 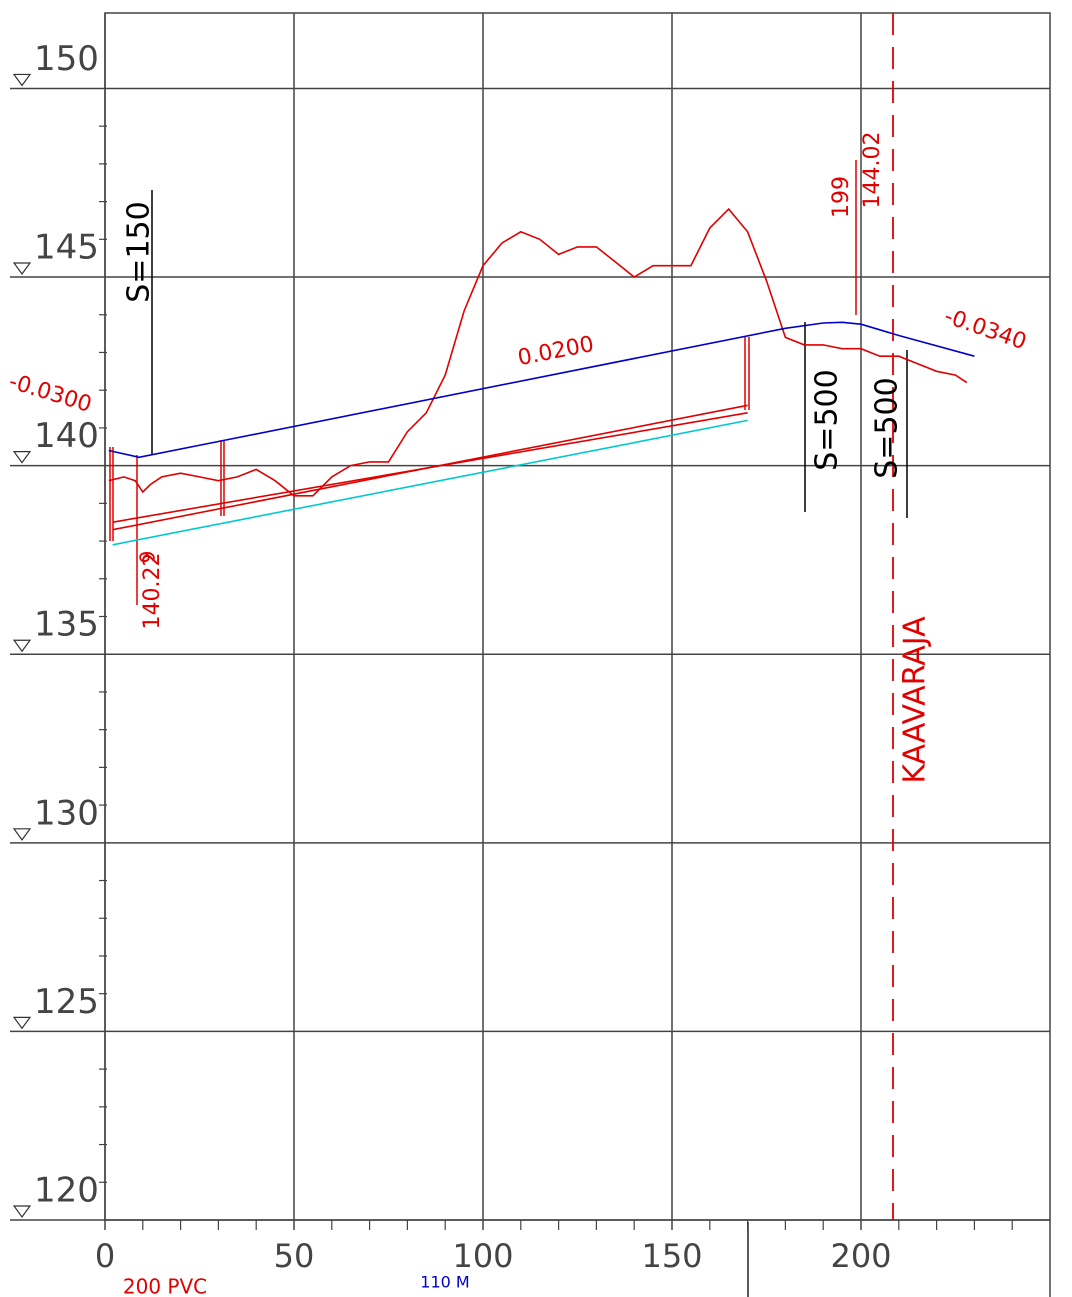 I want to click on y-tick-label: 145, so click(x=66, y=248).